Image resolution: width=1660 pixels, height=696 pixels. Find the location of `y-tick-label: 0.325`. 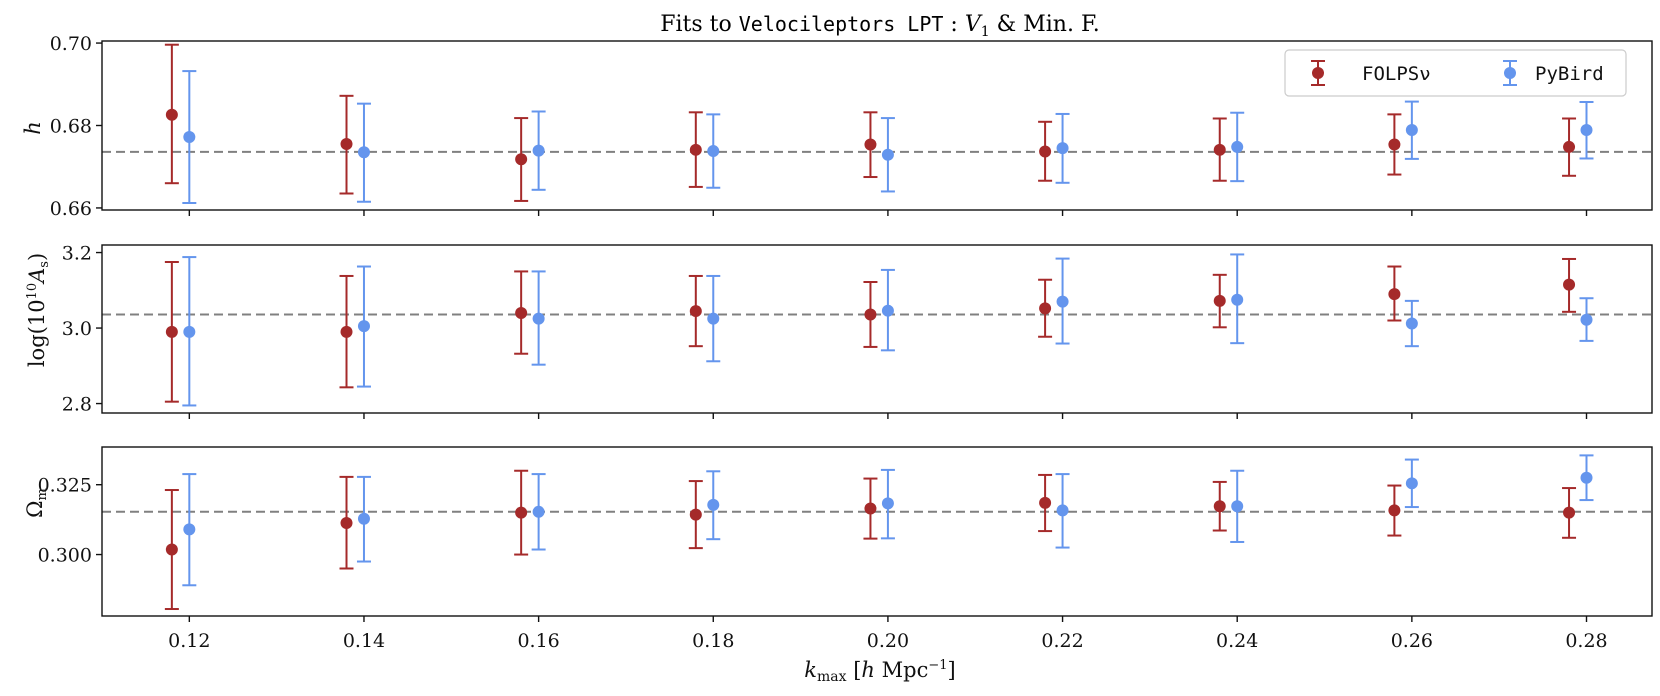

y-tick-label: 0.325 is located at coordinates (65, 486).